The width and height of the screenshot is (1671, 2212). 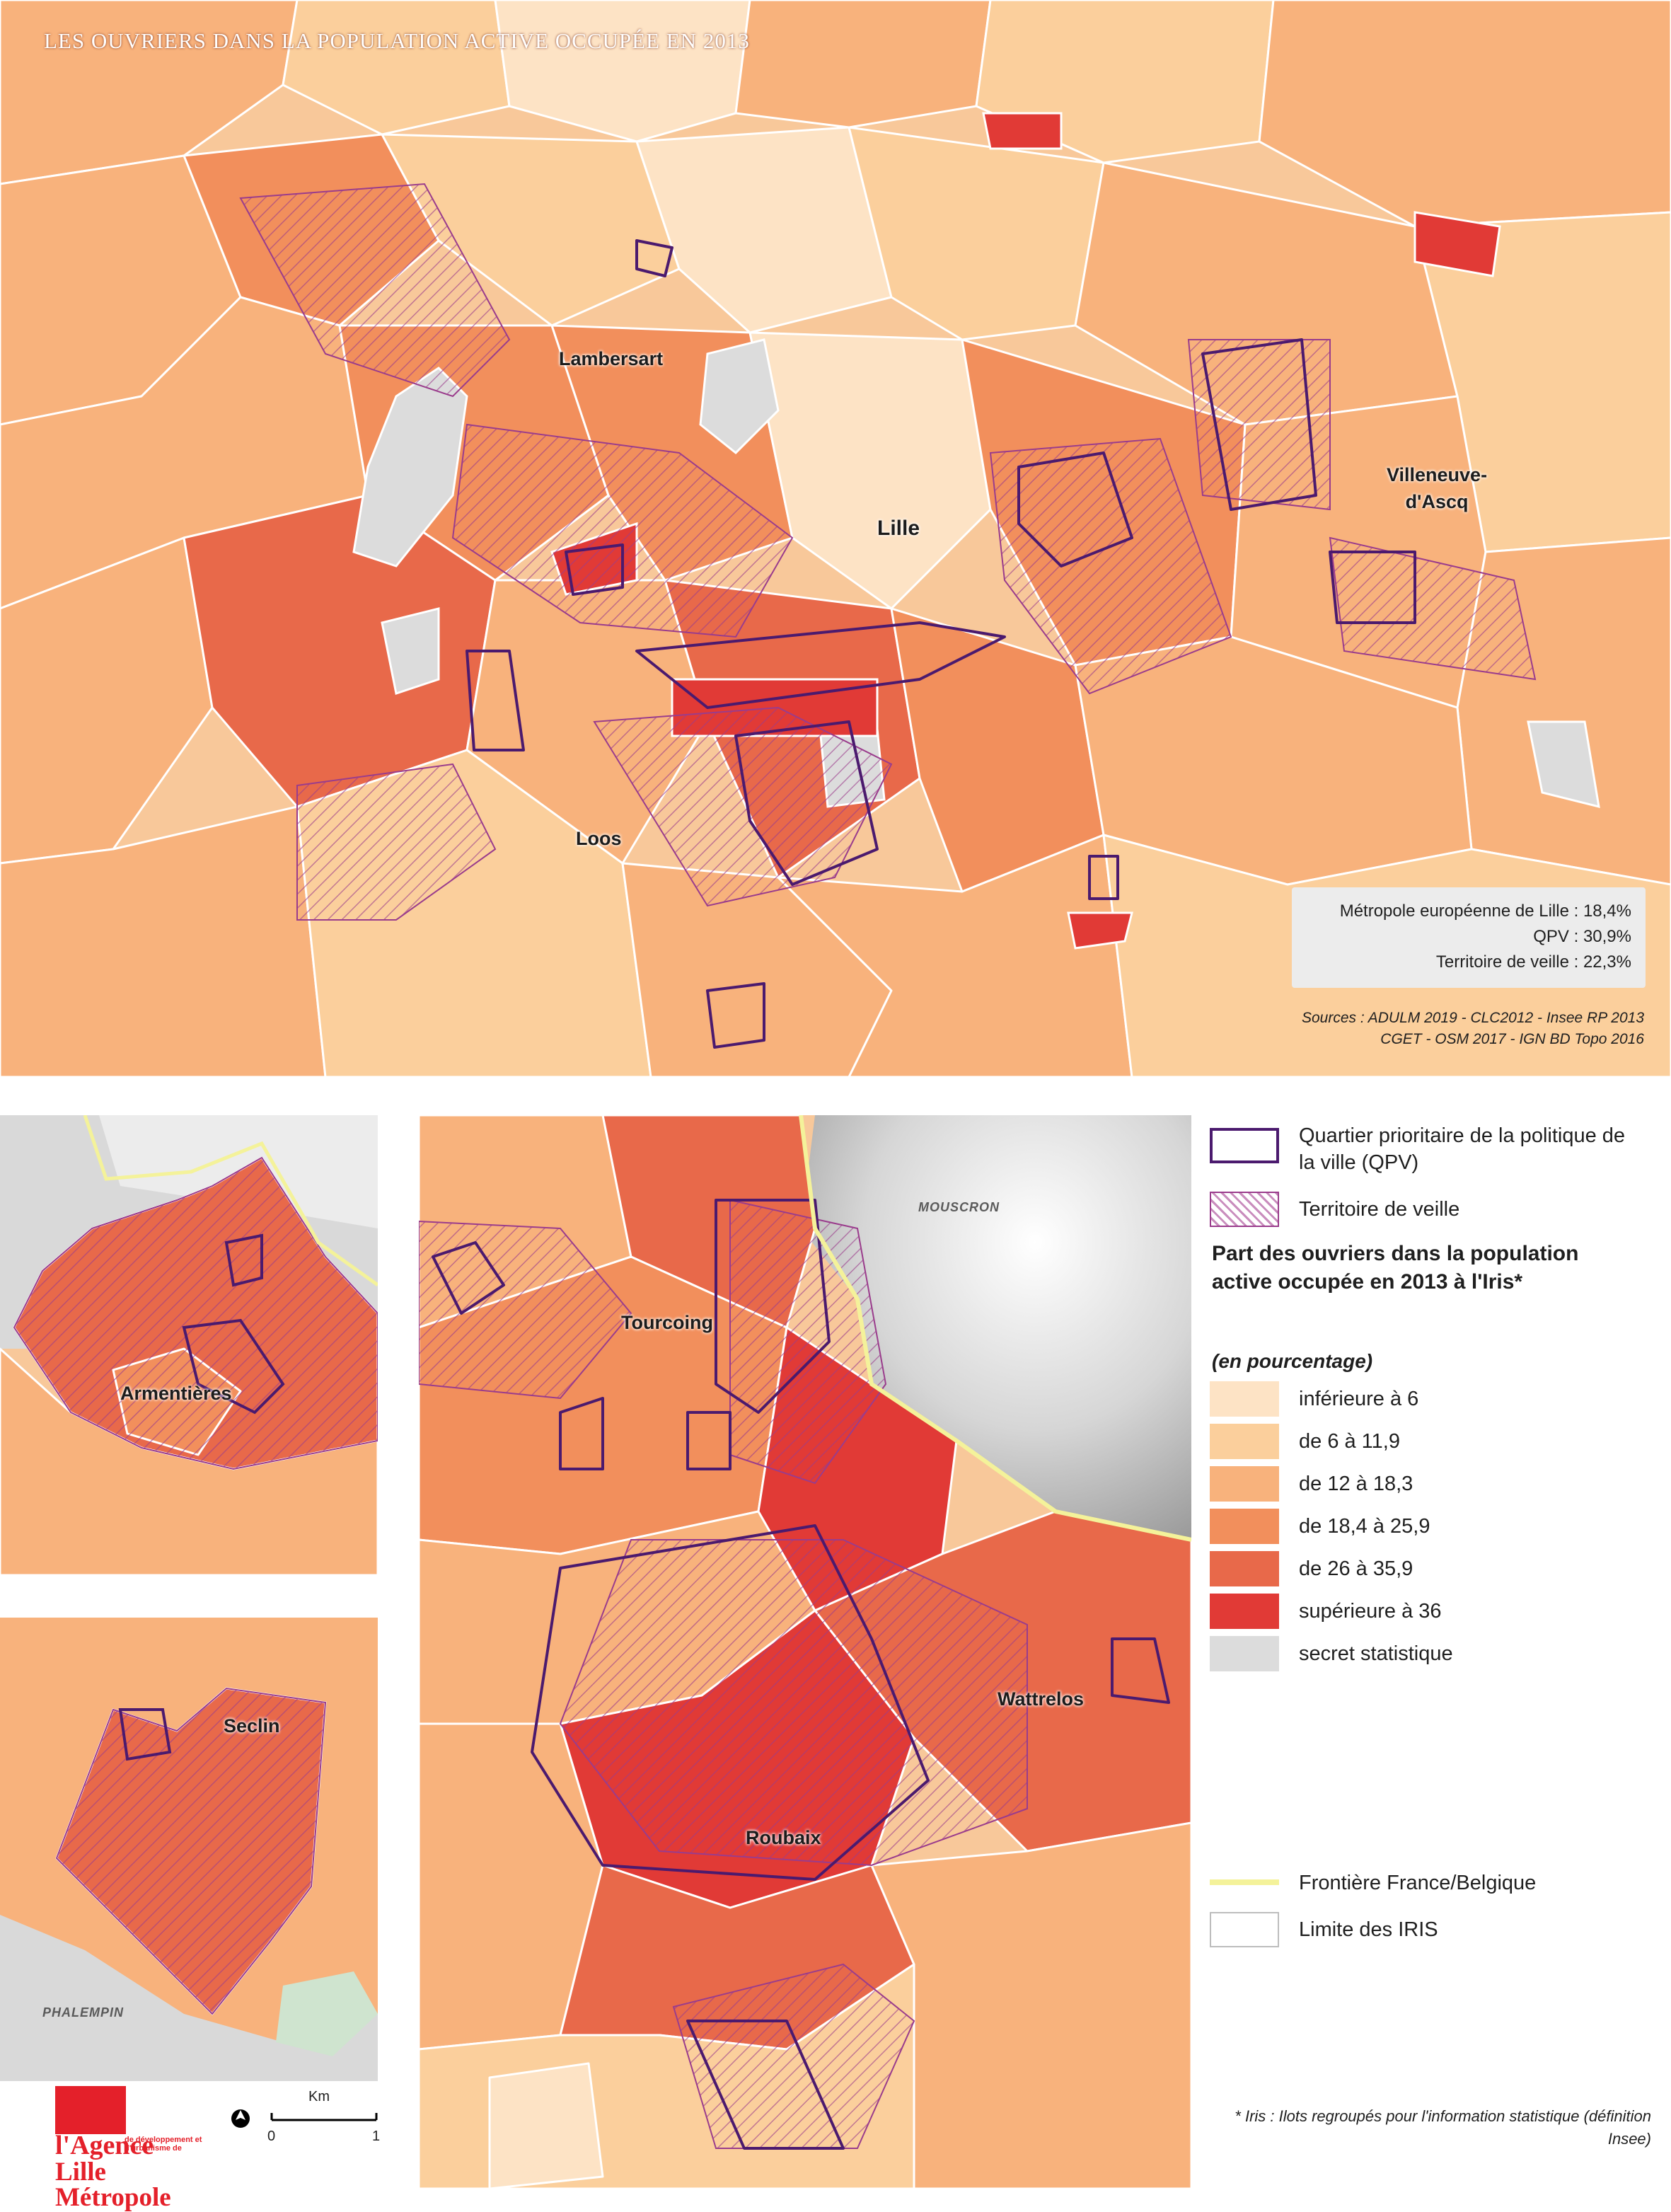 What do you see at coordinates (1244, 1441) in the screenshot?
I see `legend-class-1-swatch` at bounding box center [1244, 1441].